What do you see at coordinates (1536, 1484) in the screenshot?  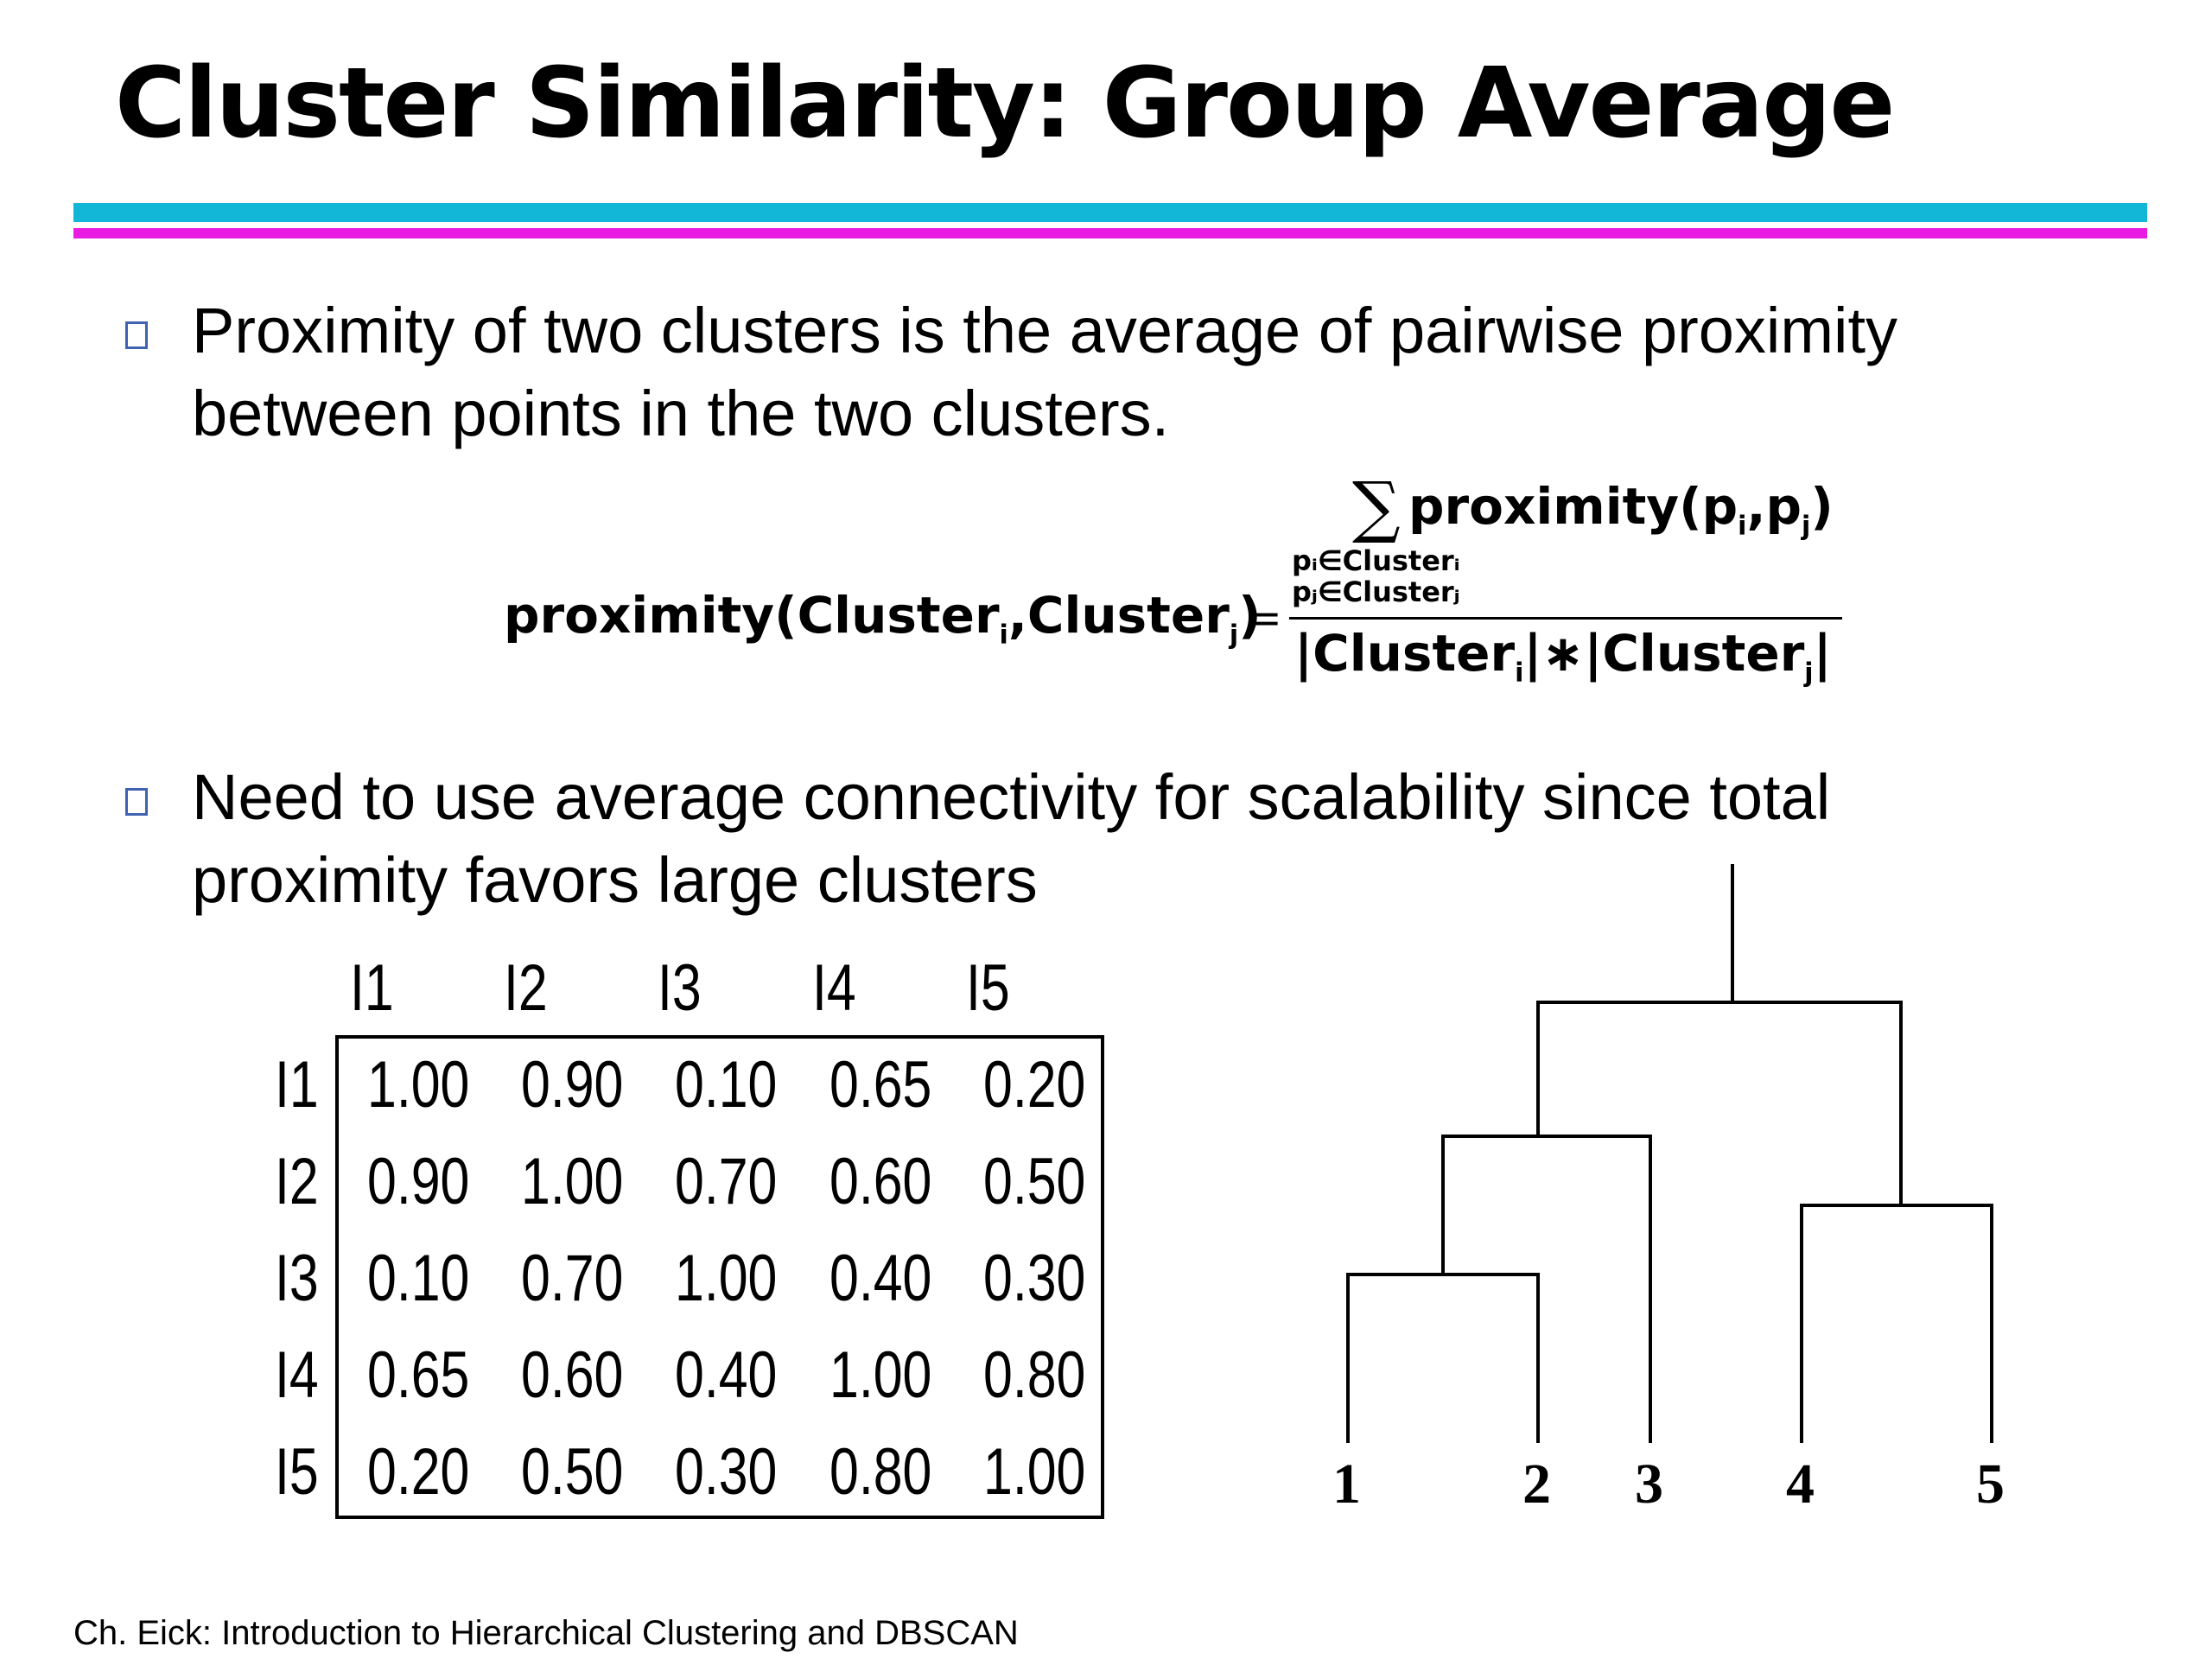 I see `leaf-label-2: 2` at bounding box center [1536, 1484].